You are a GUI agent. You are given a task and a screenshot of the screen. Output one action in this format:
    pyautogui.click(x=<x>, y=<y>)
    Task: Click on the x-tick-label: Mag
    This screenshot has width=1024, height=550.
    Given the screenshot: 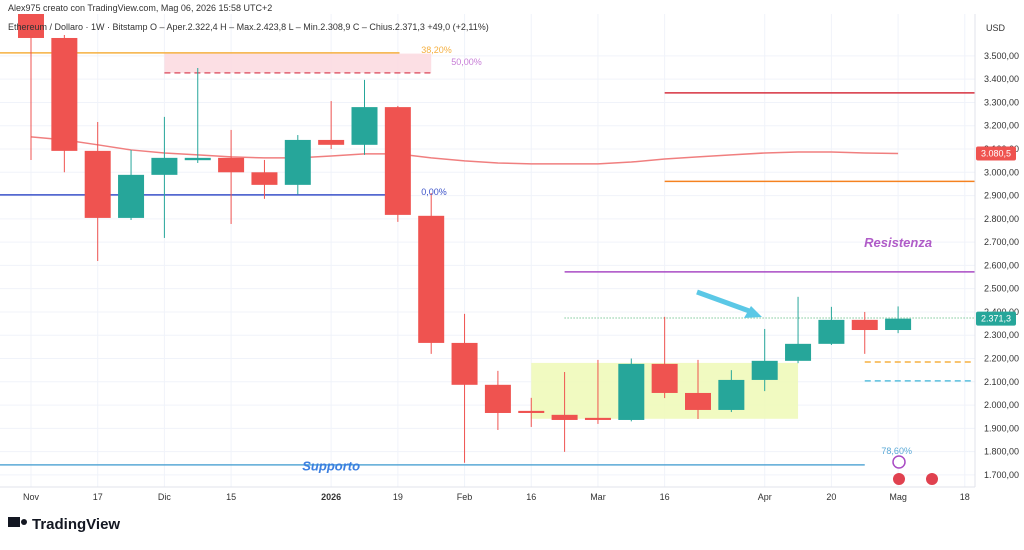 What is the action you would take?
    pyautogui.click(x=898, y=497)
    